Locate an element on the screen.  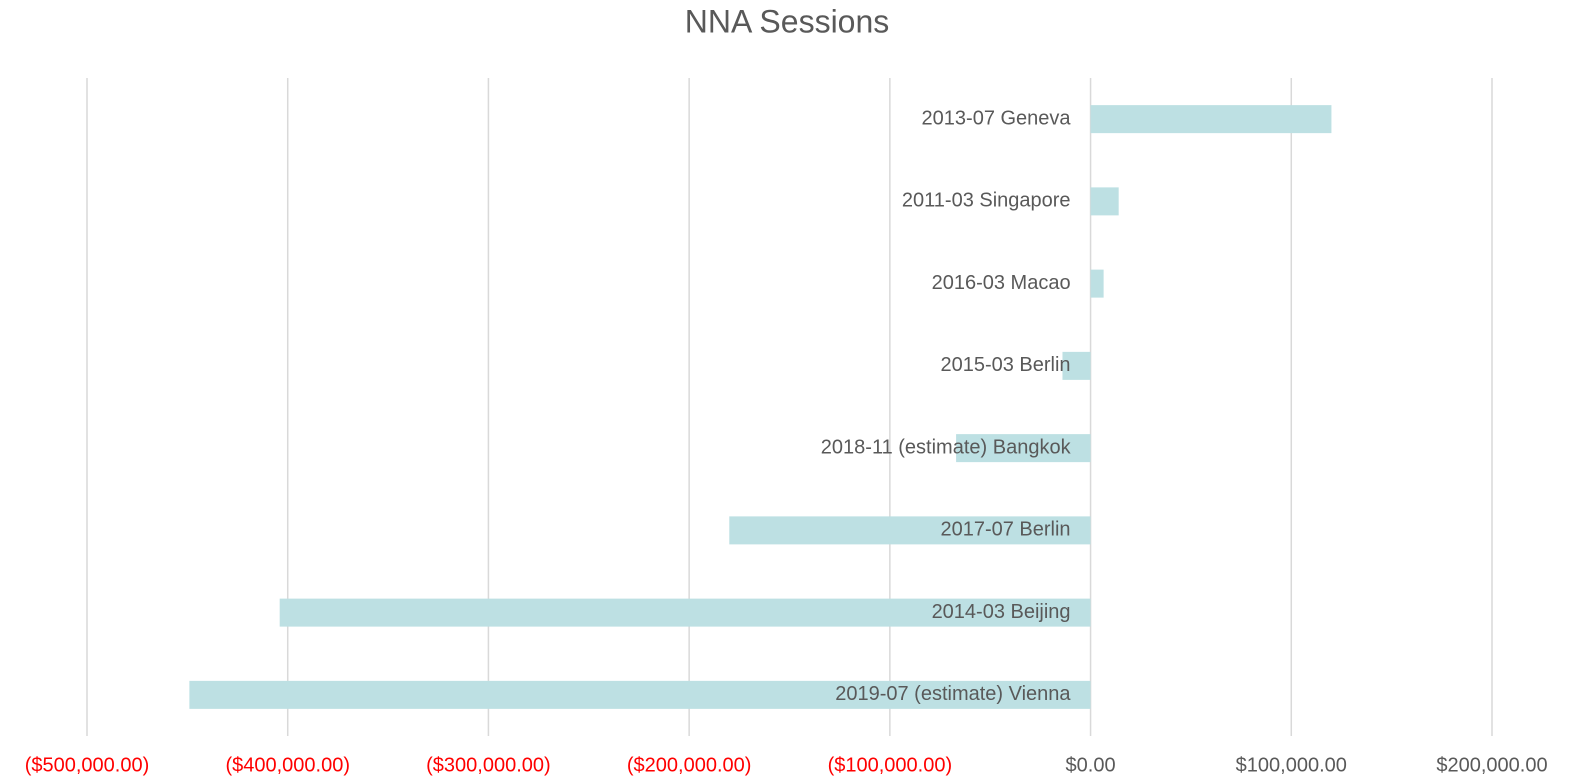
y-tick-label: 2013-07 Geneva is located at coordinates (997, 118).